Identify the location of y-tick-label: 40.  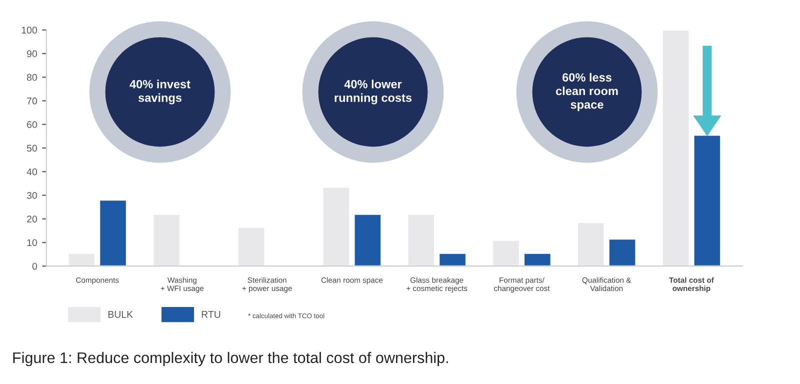
(31, 172).